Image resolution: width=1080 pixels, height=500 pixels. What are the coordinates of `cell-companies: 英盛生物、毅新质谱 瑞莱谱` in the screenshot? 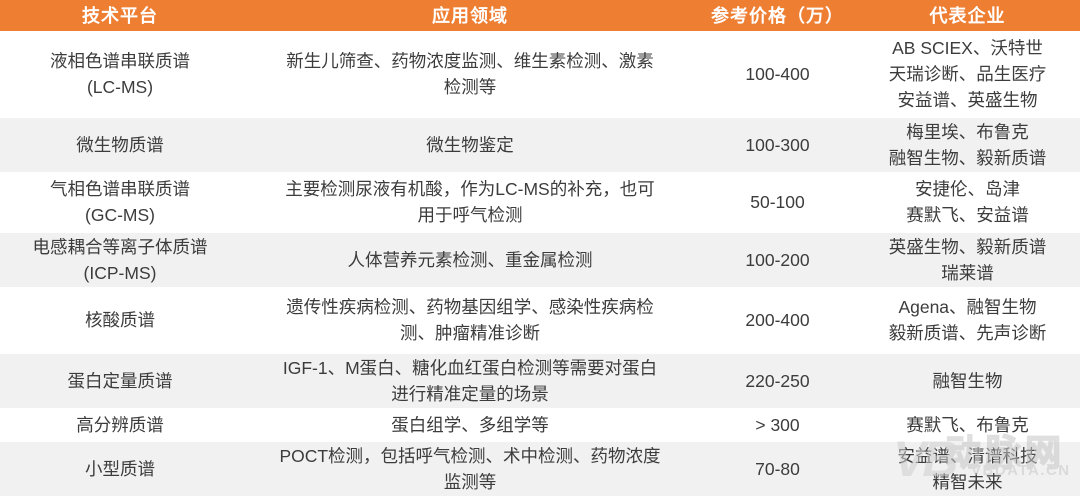 It's located at (967, 260).